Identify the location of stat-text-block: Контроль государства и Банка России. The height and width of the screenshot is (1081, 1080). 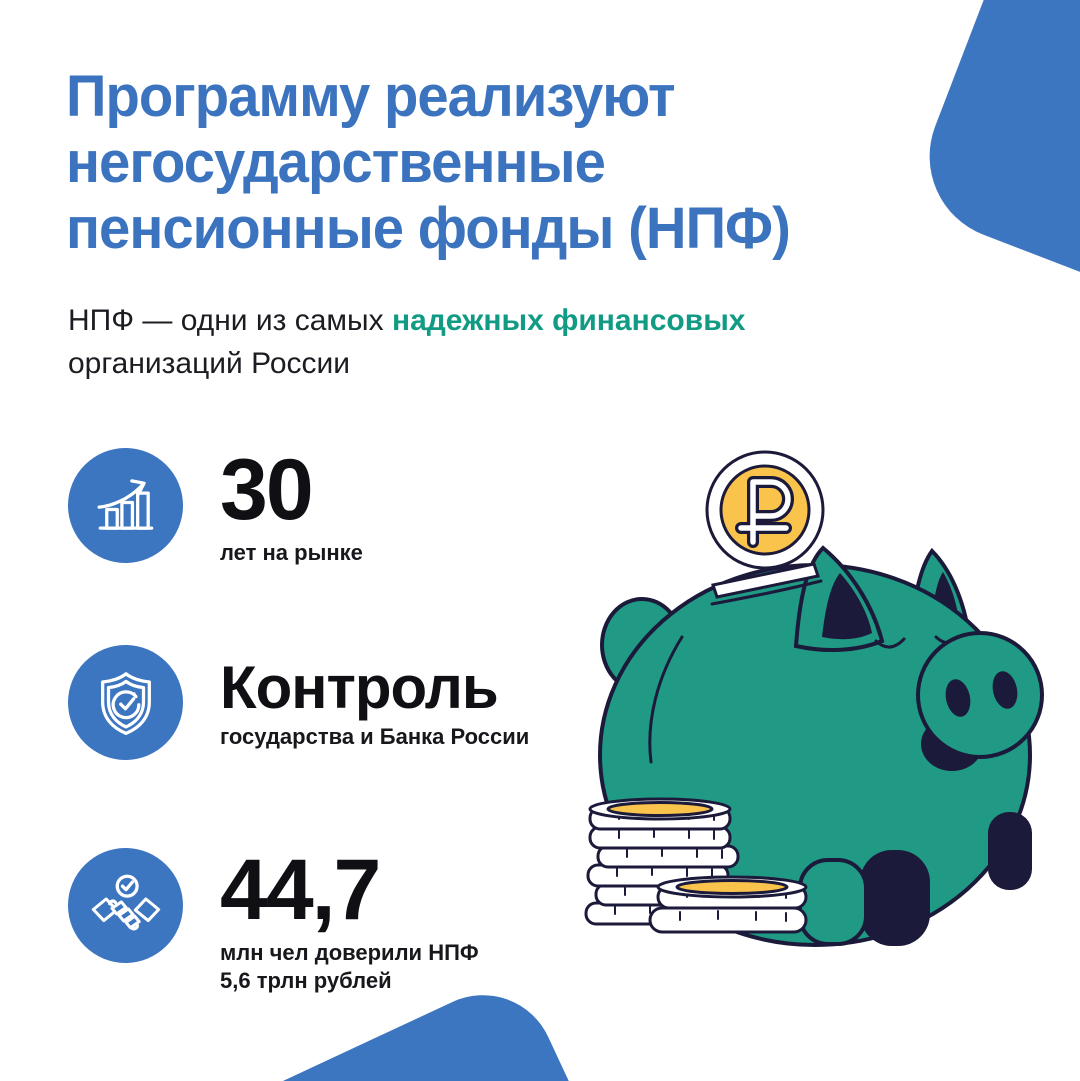
(374, 698).